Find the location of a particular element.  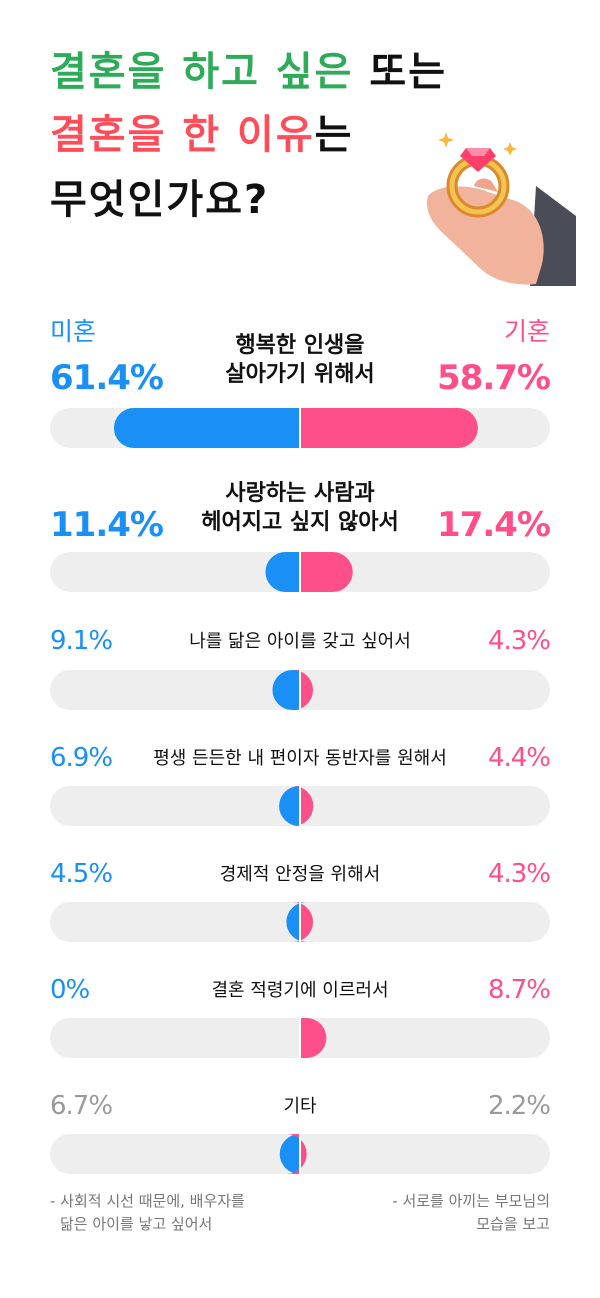

title-line-2-text: 결혼을 한 이유 is located at coordinates (182, 135).